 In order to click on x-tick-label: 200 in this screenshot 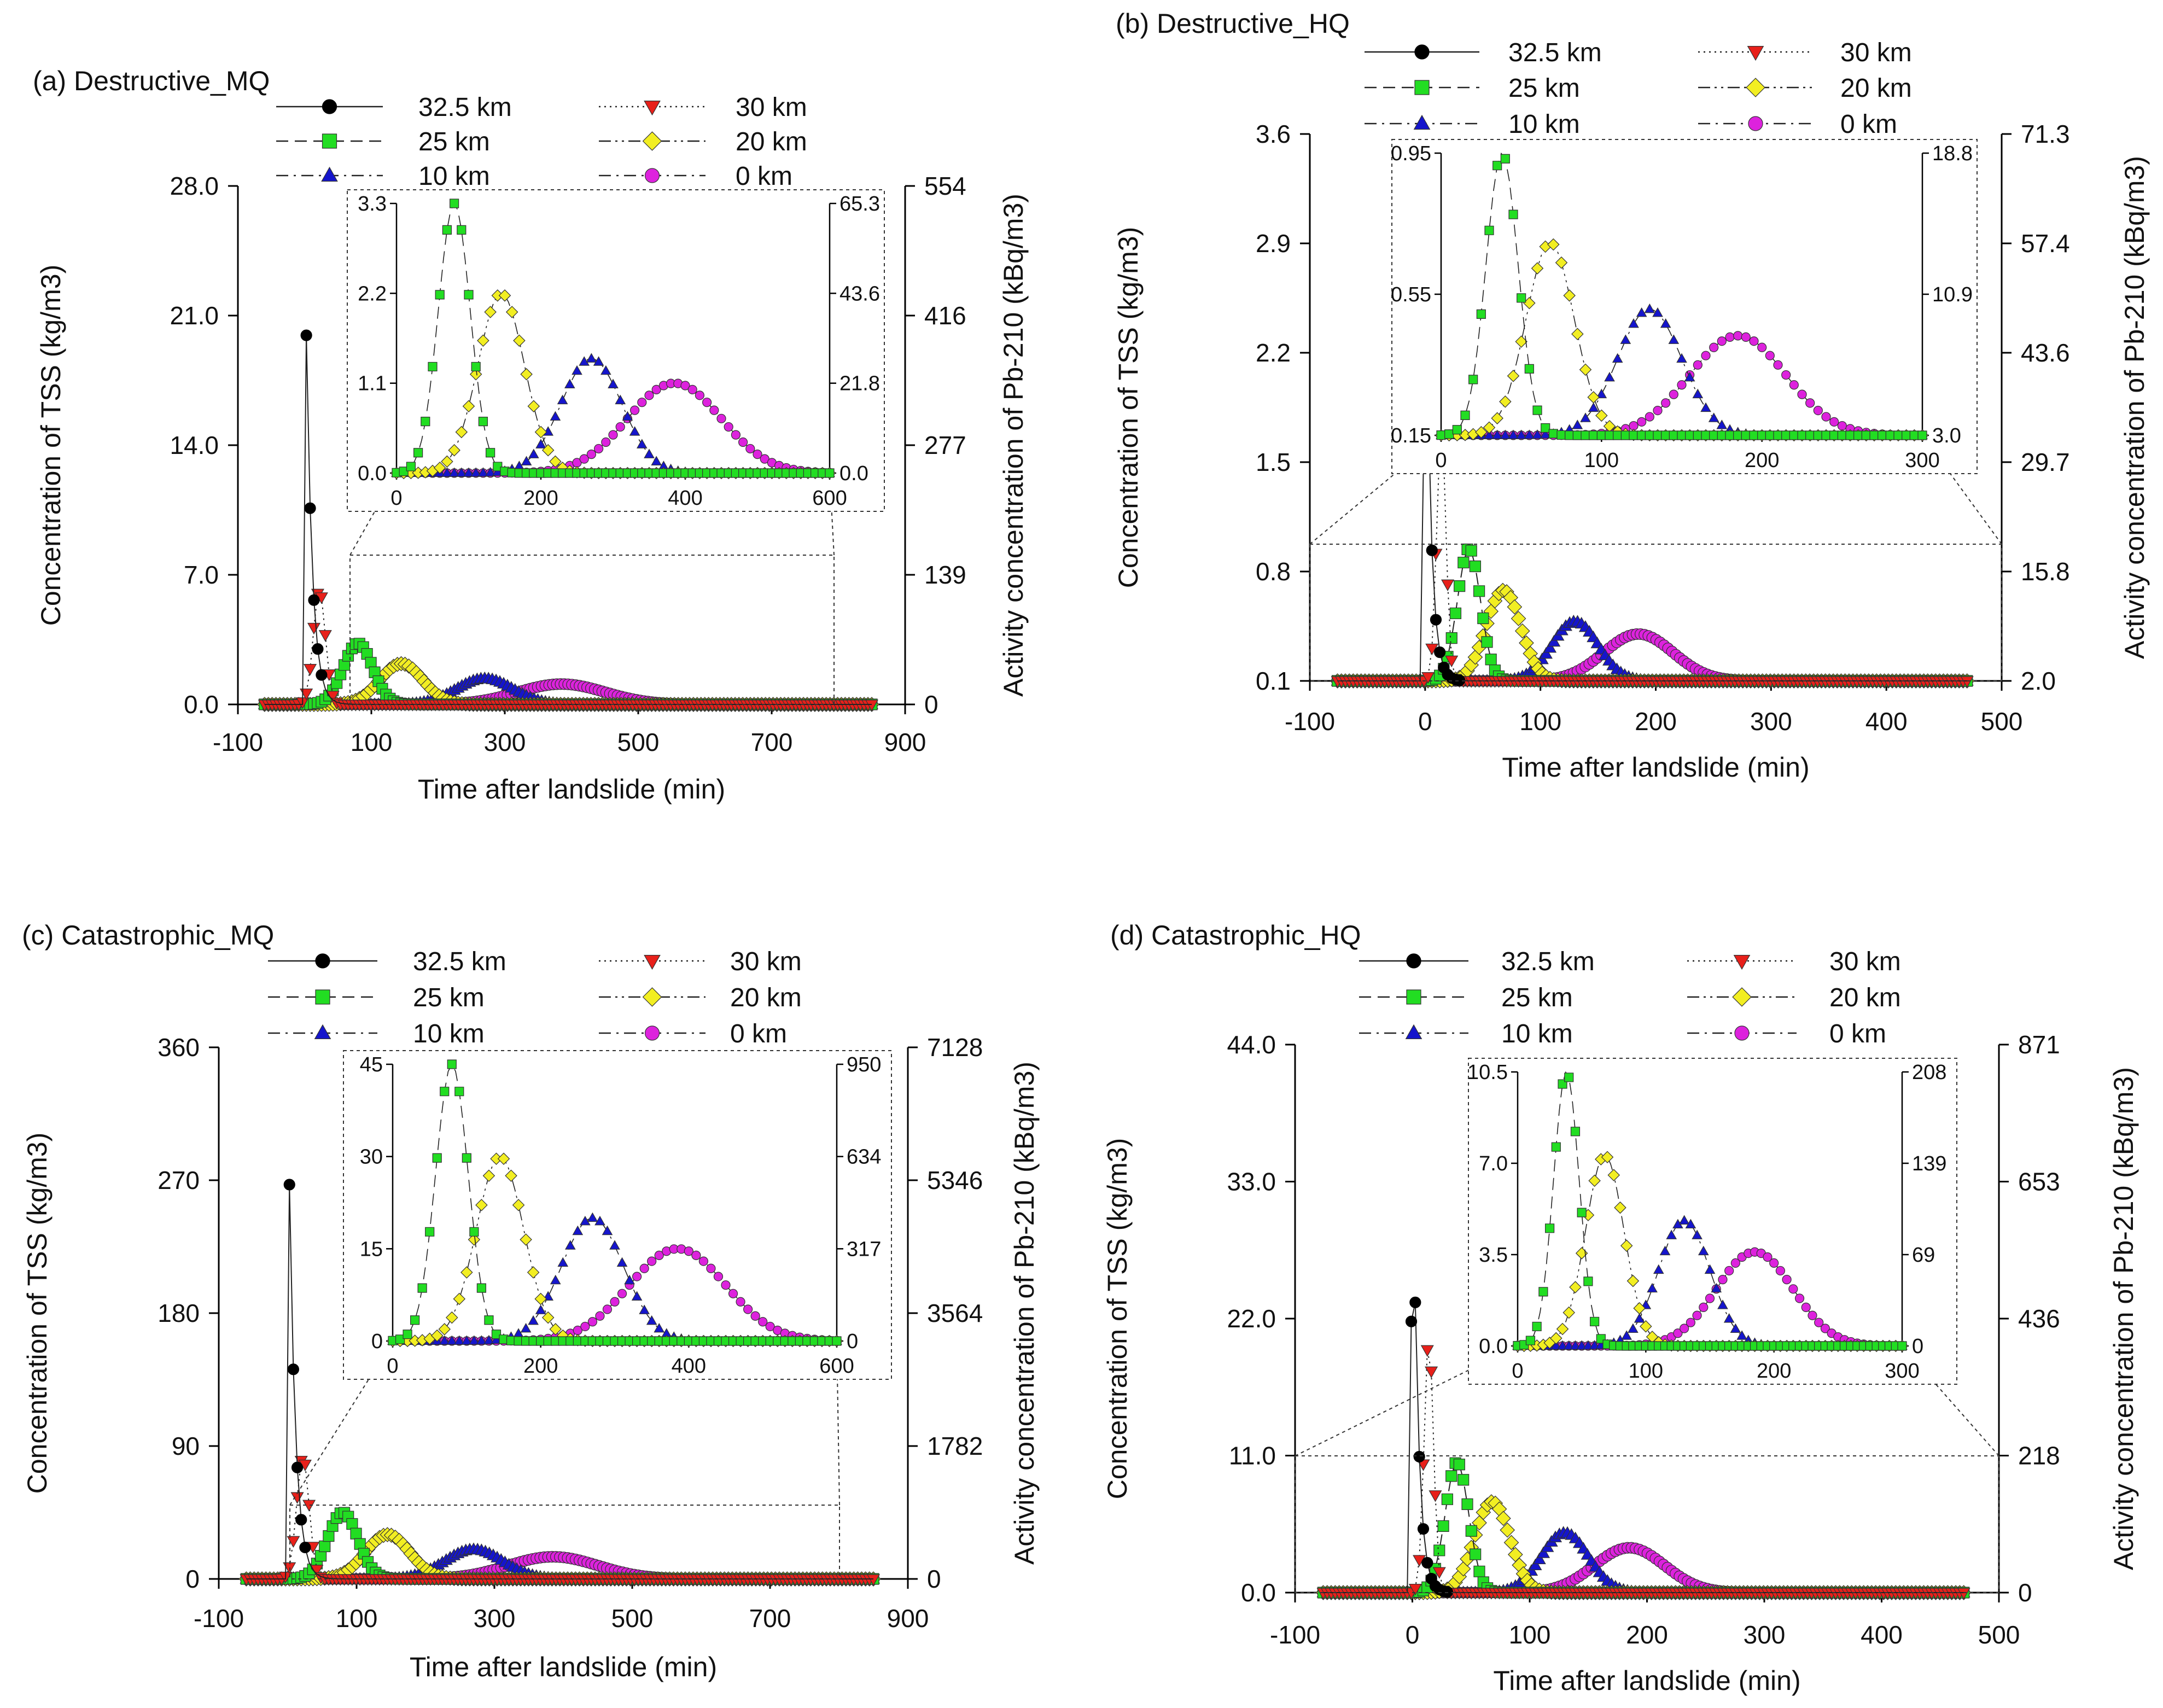, I will do `click(1647, 1634)`.